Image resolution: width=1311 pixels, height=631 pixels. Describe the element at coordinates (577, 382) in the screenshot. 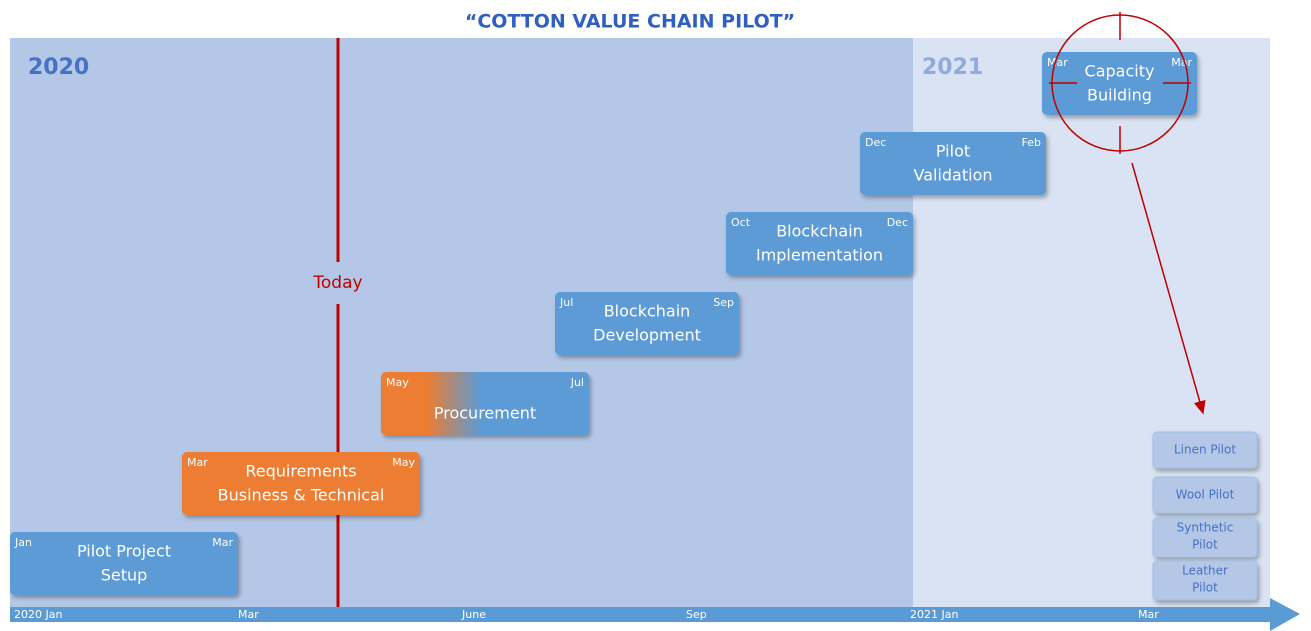

I see `task-end: Jul` at that location.